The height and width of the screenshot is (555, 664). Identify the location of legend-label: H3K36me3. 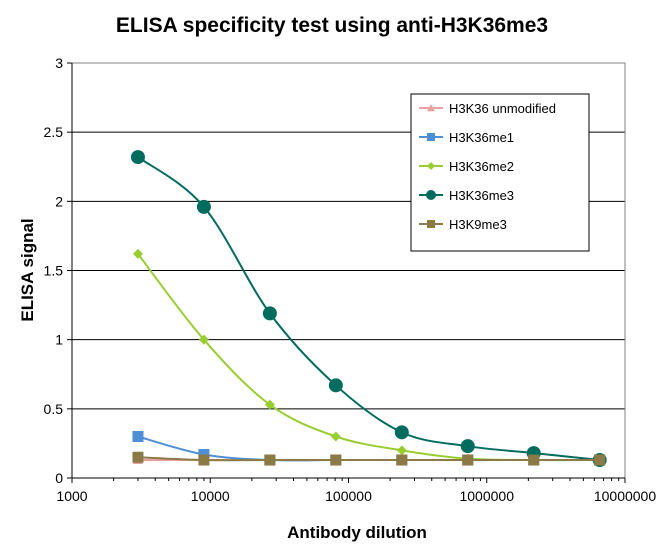
(481, 195).